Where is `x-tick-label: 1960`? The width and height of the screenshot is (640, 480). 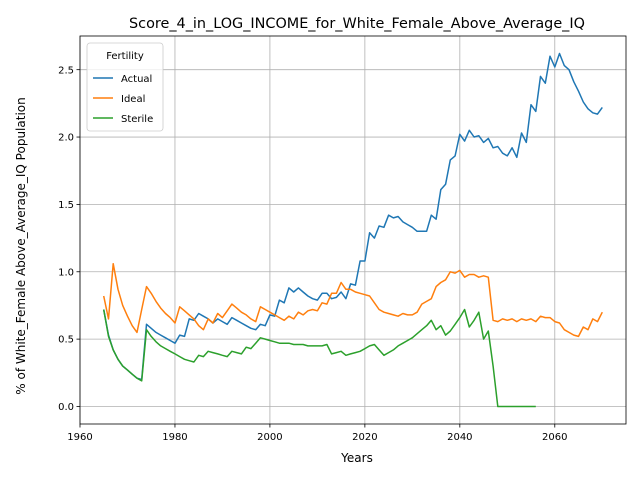
x-tick-label: 1960 is located at coordinates (79, 437).